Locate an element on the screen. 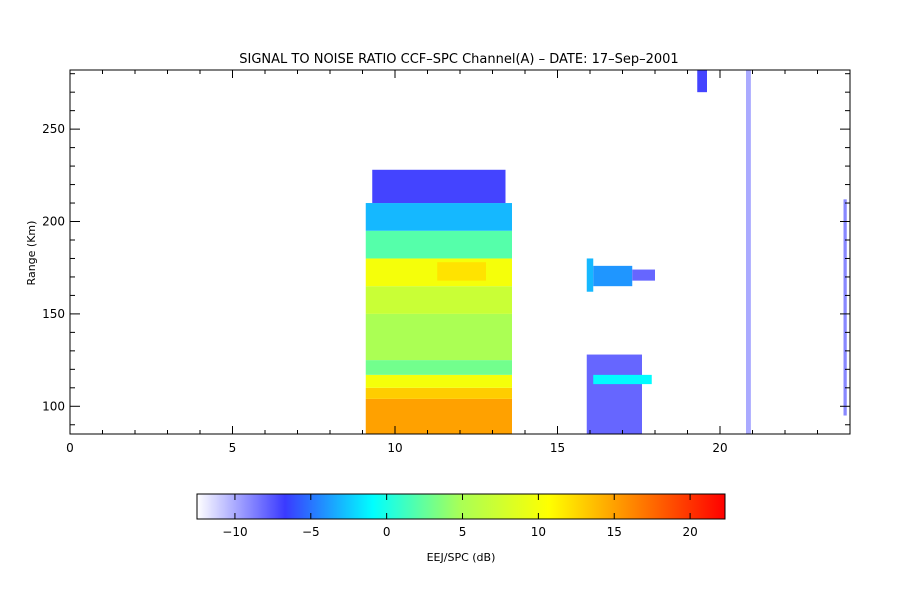 This screenshot has height=604, width=900. colorbar-tick-label: 0 is located at coordinates (387, 532).